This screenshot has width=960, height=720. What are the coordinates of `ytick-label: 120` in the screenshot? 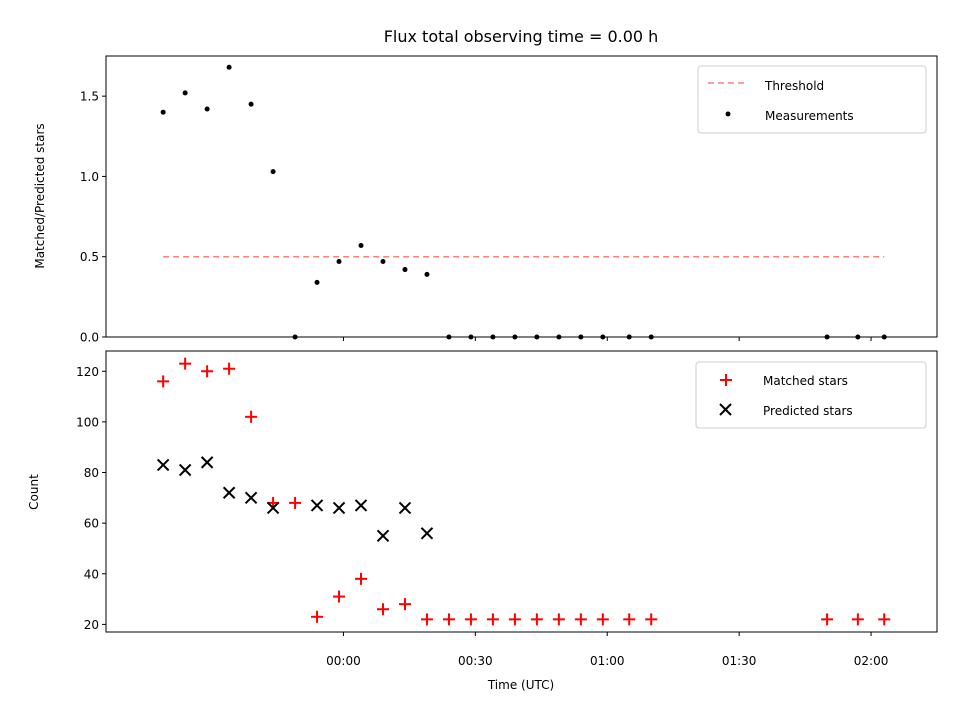 It's located at (87, 372).